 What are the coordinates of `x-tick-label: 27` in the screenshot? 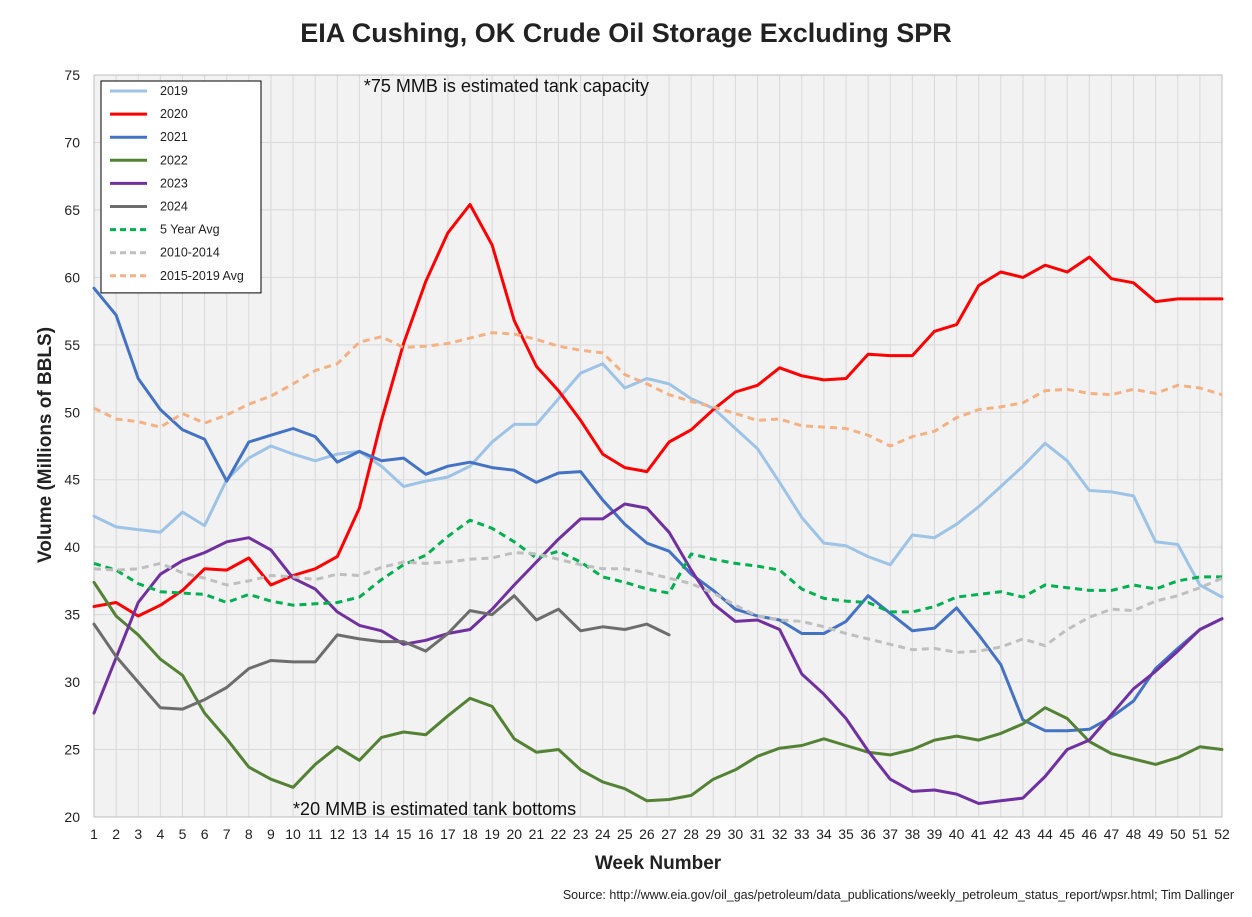 It's located at (669, 834).